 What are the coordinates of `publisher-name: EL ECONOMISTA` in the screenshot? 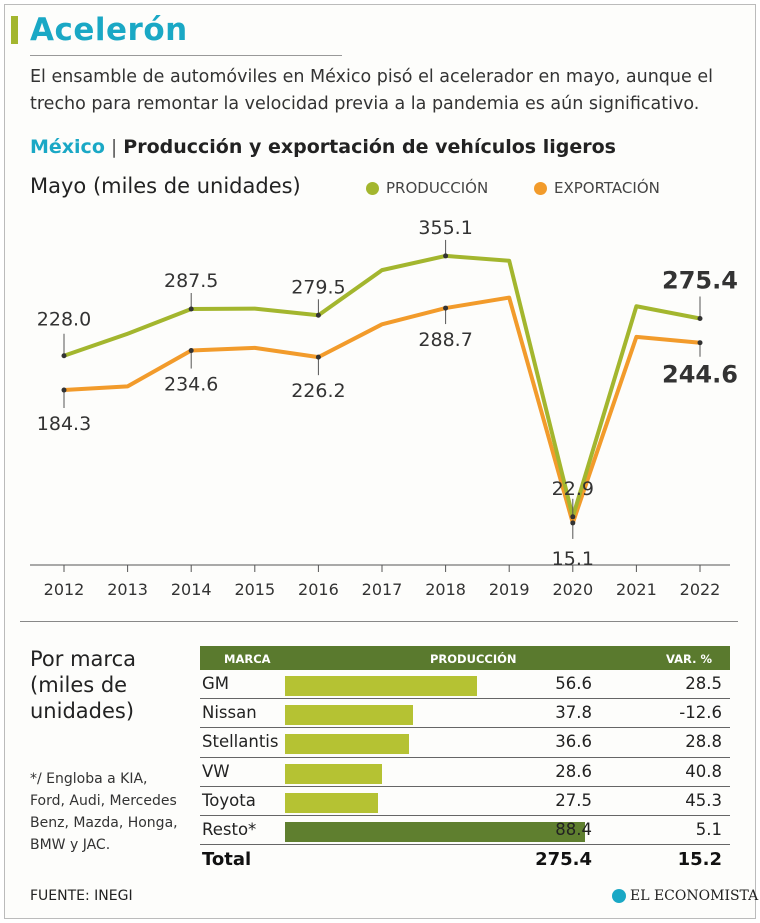 It's located at (694, 896).